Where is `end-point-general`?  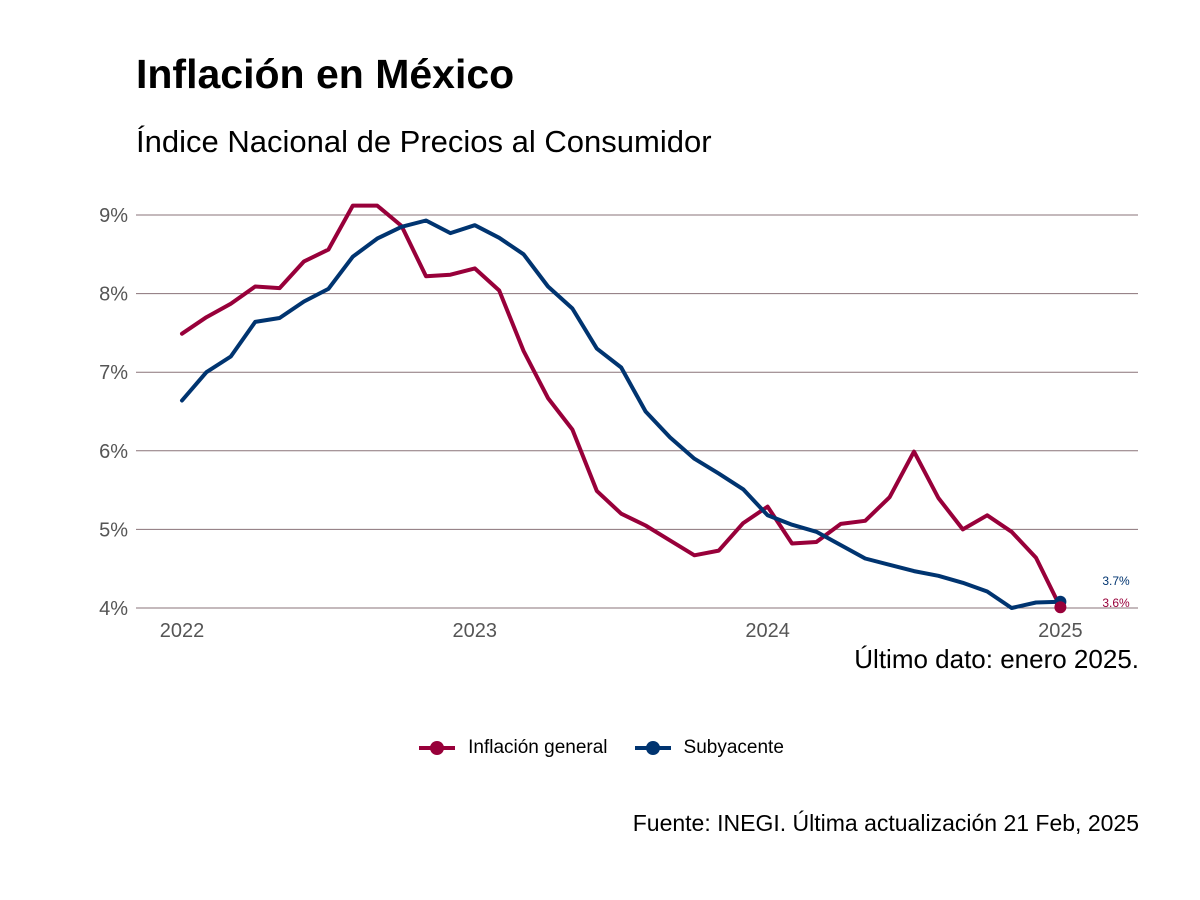 end-point-general is located at coordinates (1060, 607).